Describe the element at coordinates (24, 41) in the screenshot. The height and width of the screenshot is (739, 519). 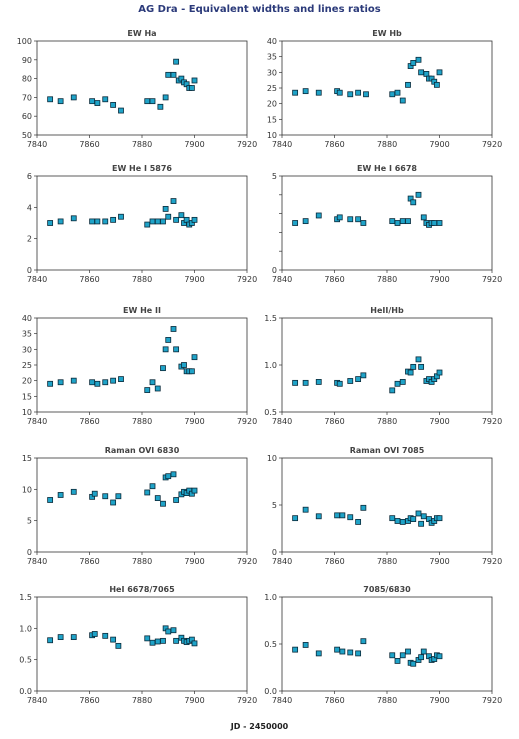
I see `y-tick-label: 100` at that location.